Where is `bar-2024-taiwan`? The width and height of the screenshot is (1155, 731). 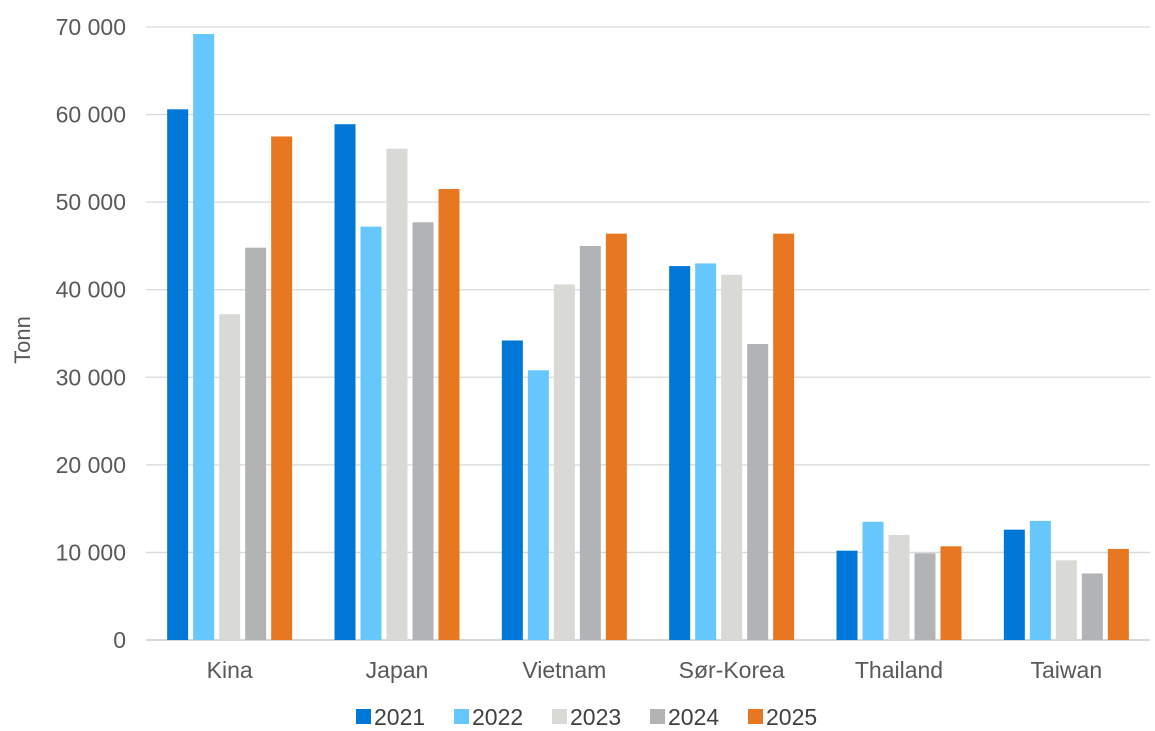 bar-2024-taiwan is located at coordinates (1092, 606).